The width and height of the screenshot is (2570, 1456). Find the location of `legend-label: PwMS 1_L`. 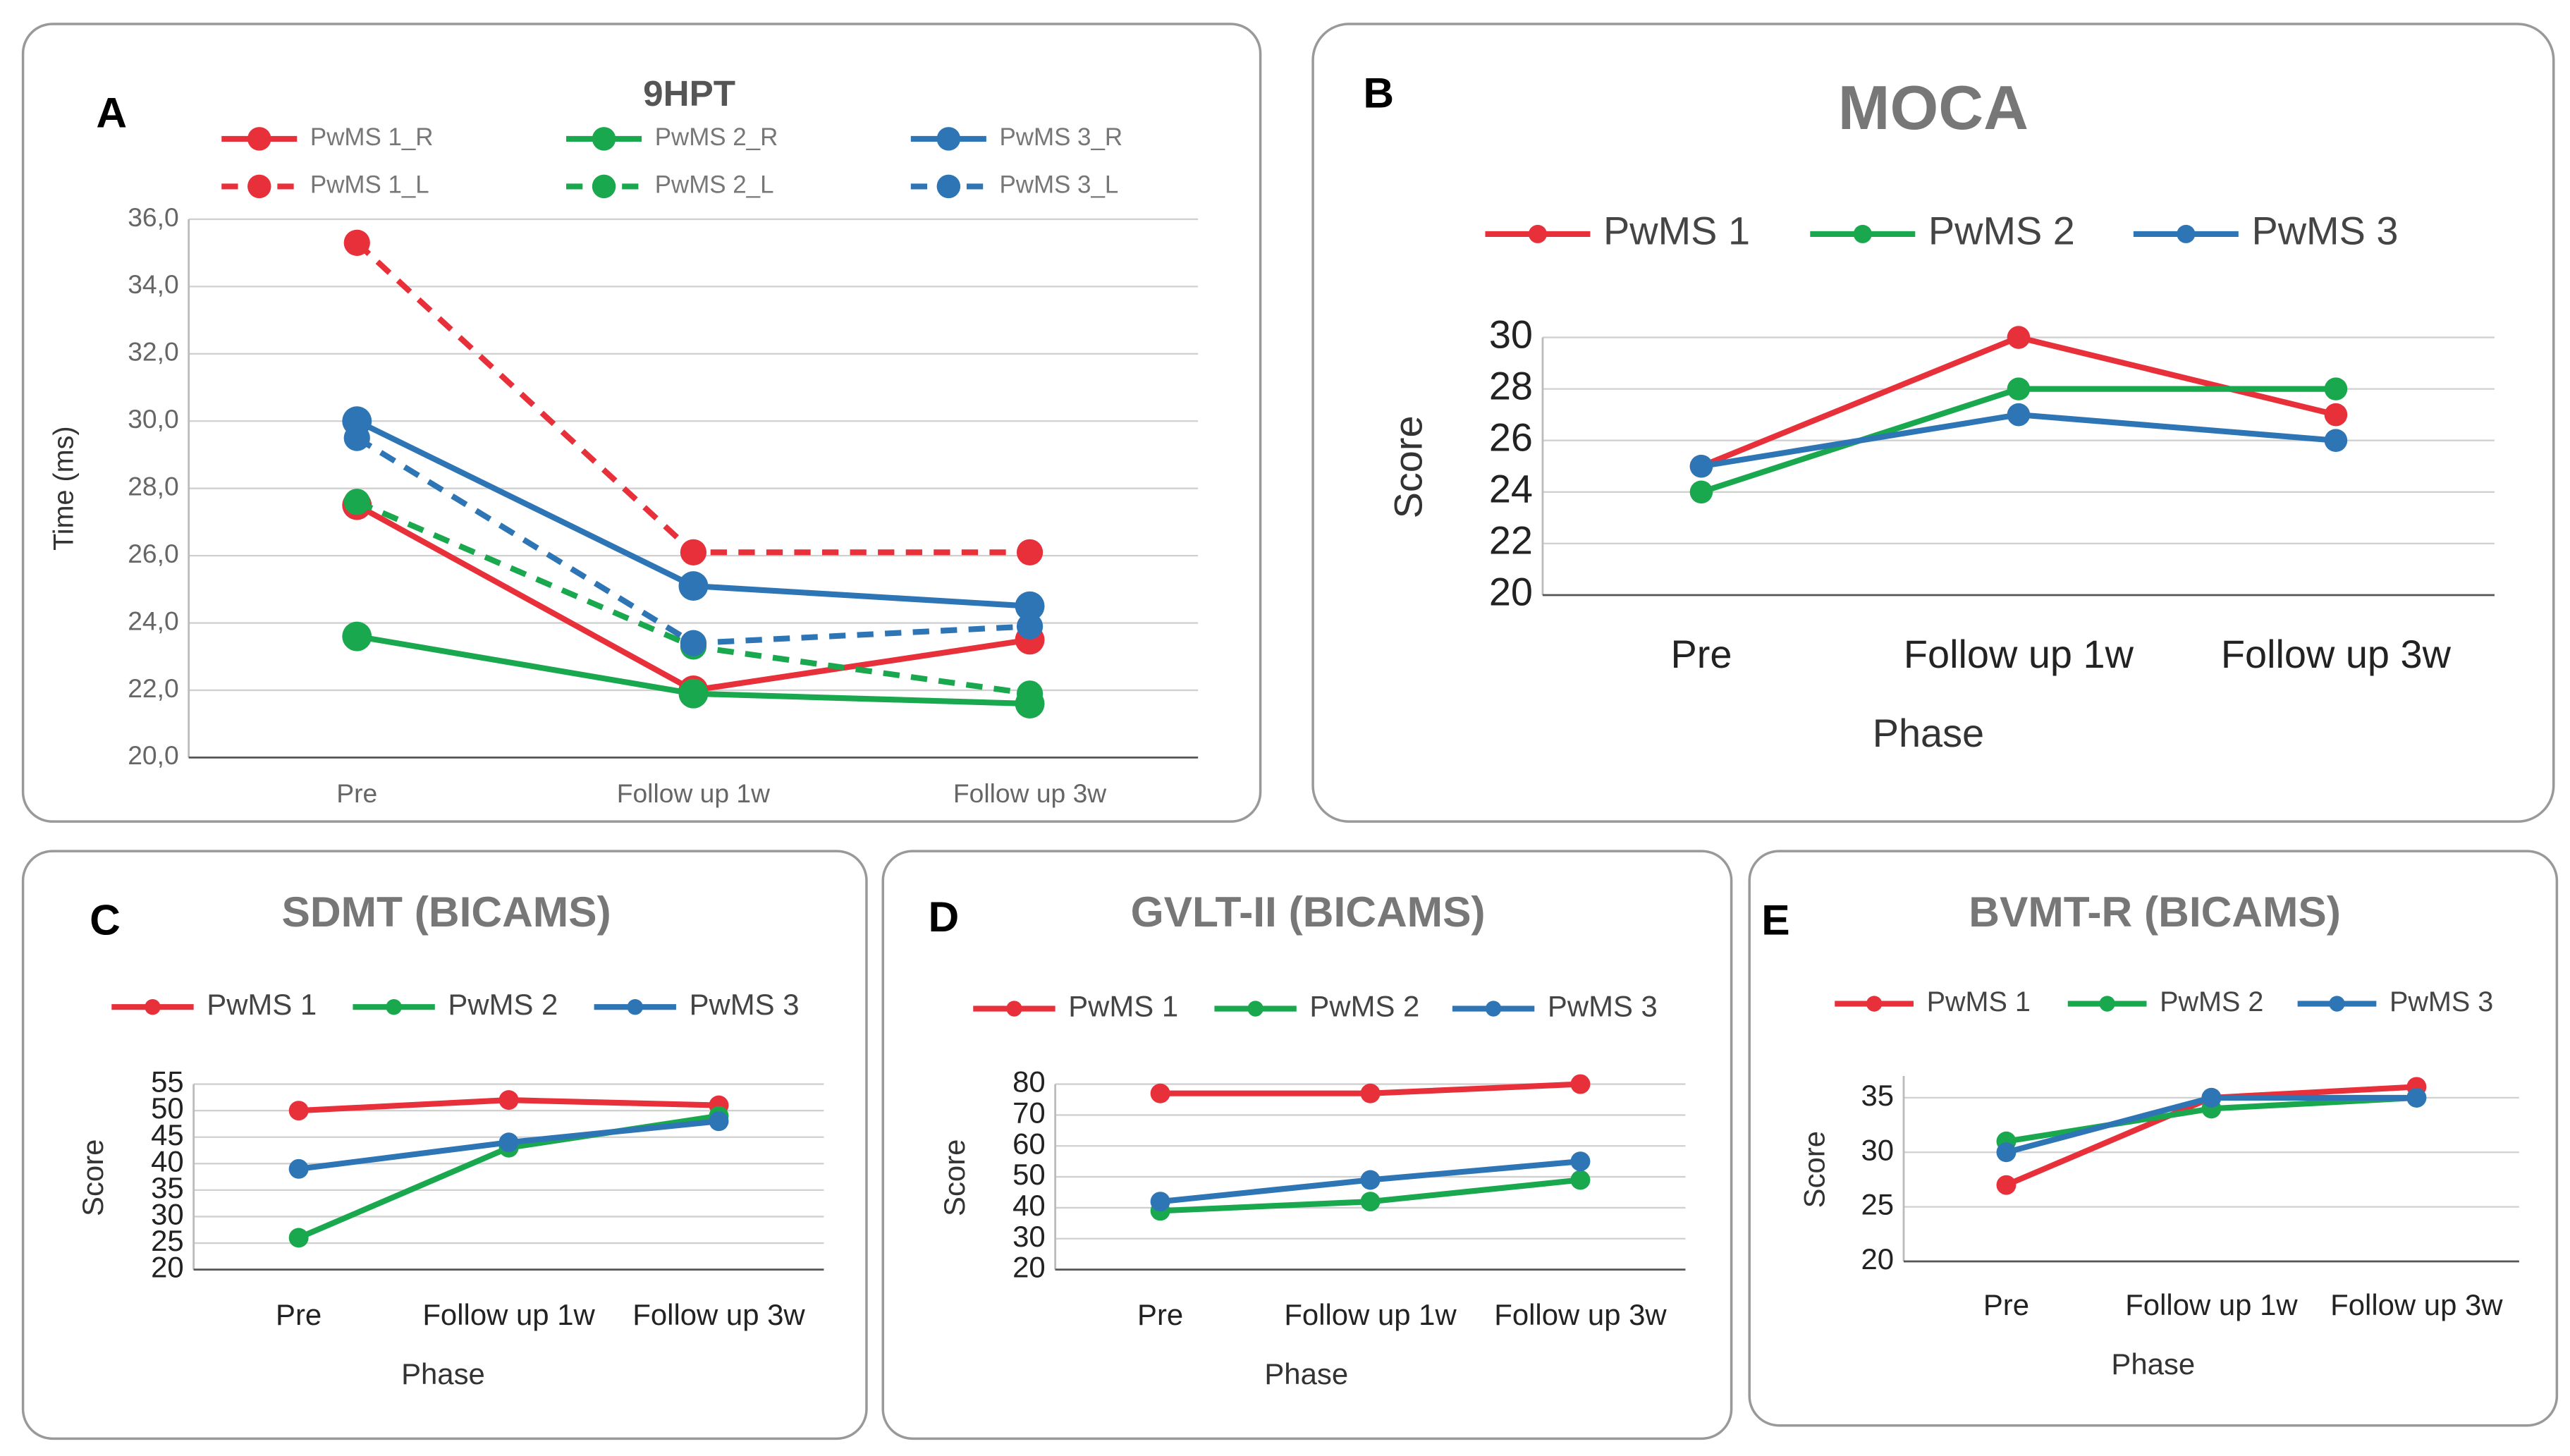

legend-label: PwMS 1_L is located at coordinates (369, 185).